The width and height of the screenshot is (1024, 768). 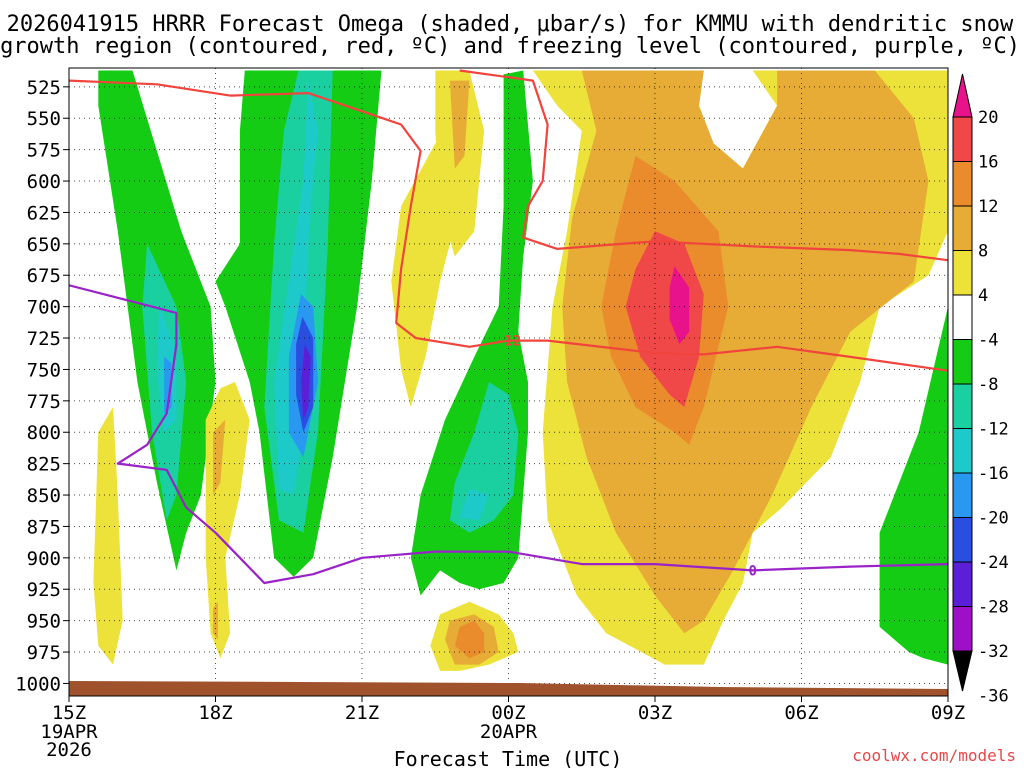 I want to click on omega-region-indigo, so click(x=306, y=382).